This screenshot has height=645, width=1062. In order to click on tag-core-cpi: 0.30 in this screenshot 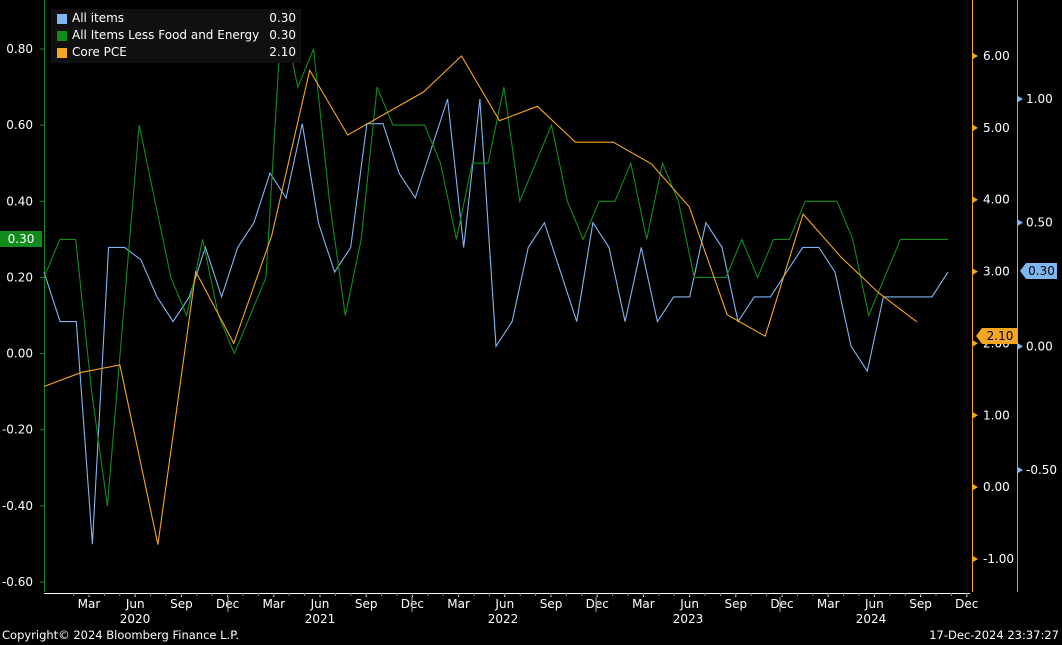, I will do `click(21, 239)`.